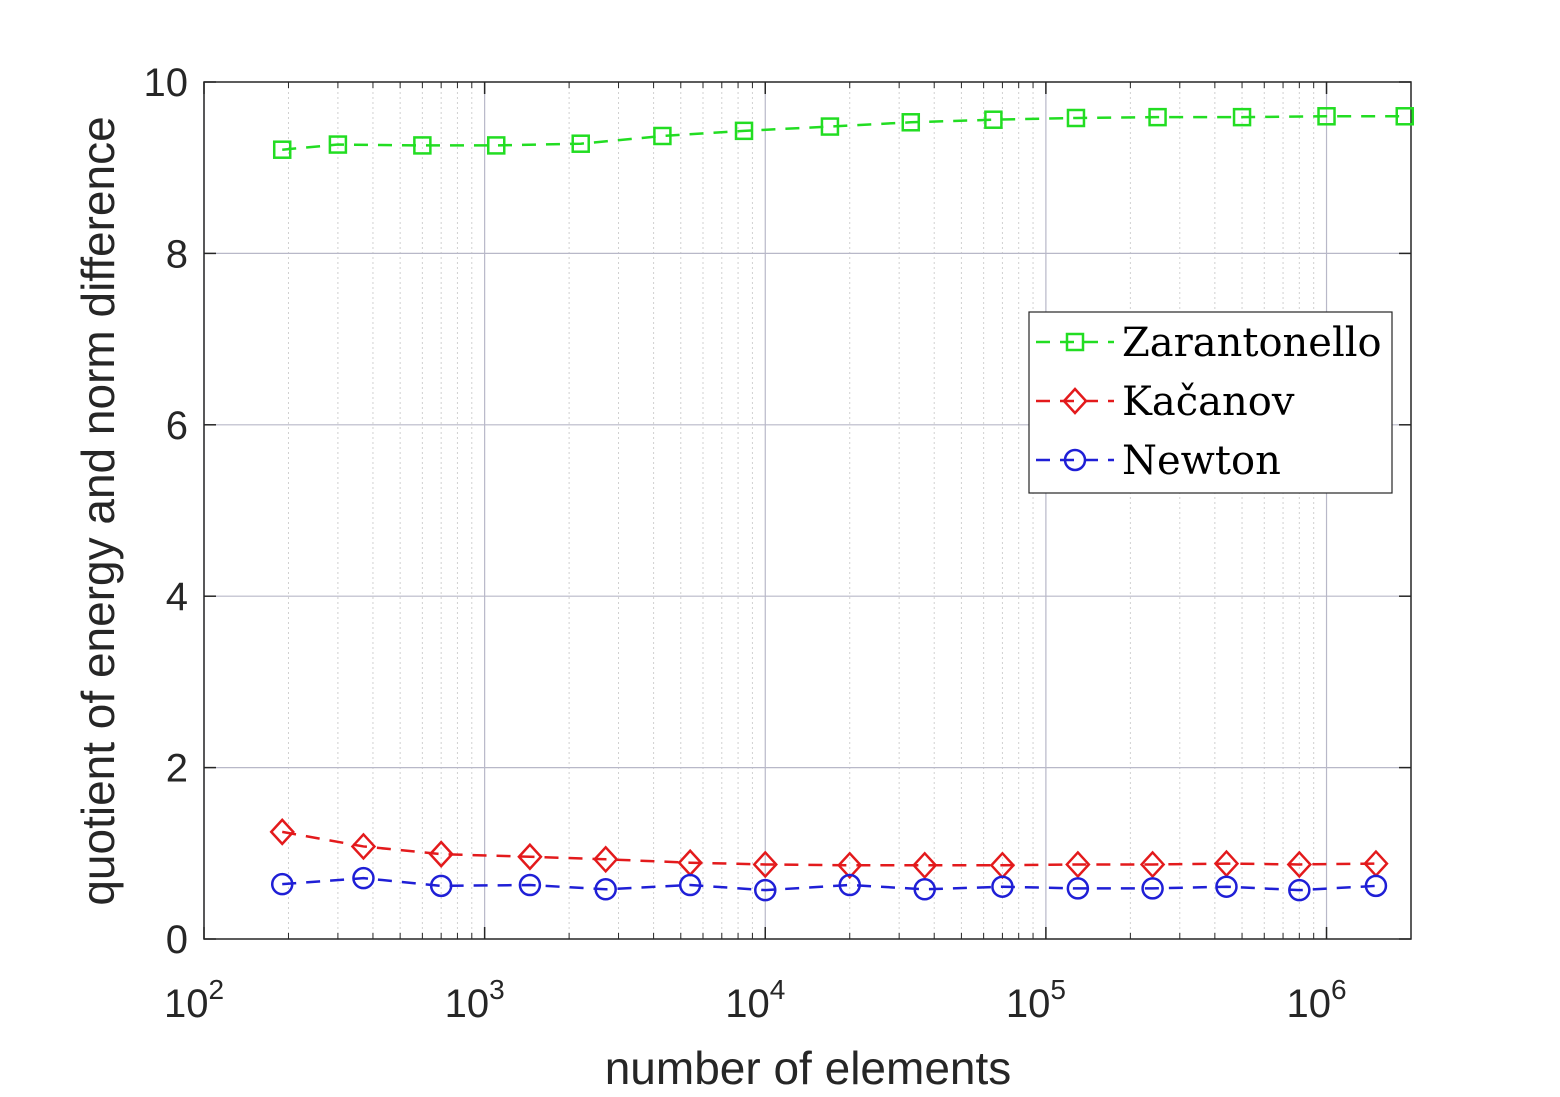 This screenshot has height=1097, width=1560. I want to click on legend-marker-ka-anov, so click(1075, 401).